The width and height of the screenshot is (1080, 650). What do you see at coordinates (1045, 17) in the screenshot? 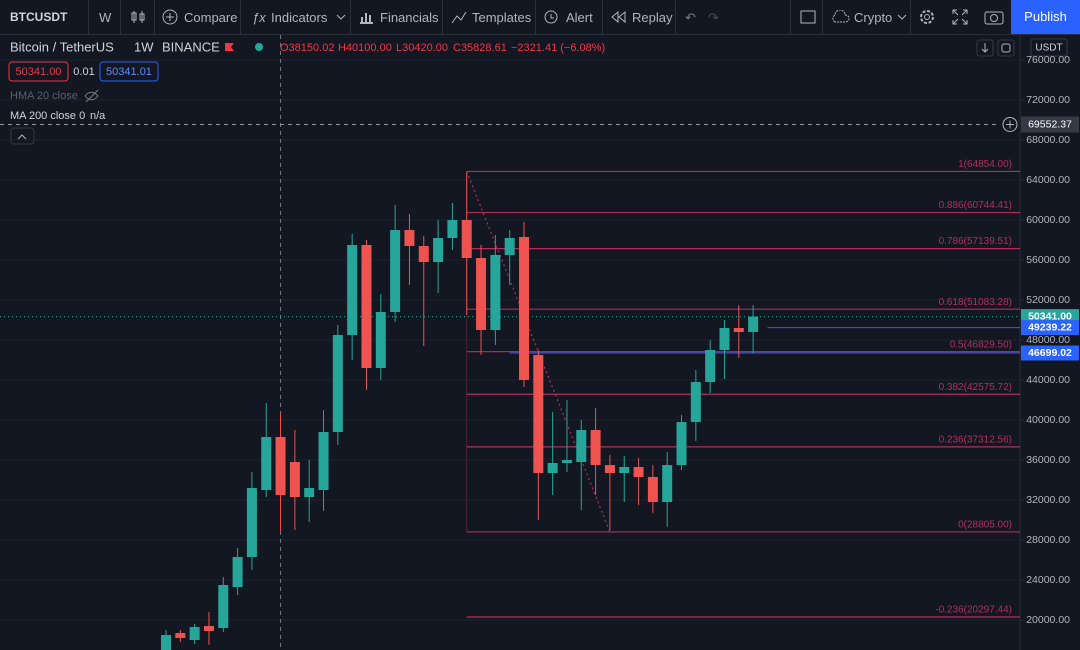
I see `publish-button: Publish` at bounding box center [1045, 17].